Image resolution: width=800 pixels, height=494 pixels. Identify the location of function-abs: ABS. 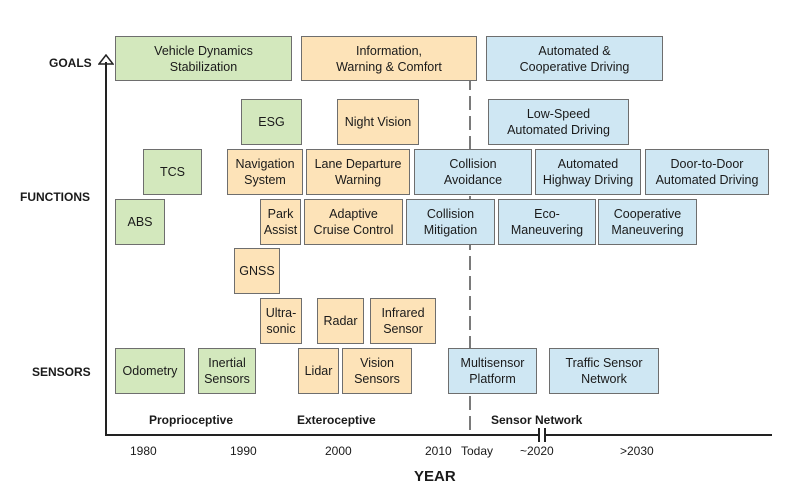
(140, 222).